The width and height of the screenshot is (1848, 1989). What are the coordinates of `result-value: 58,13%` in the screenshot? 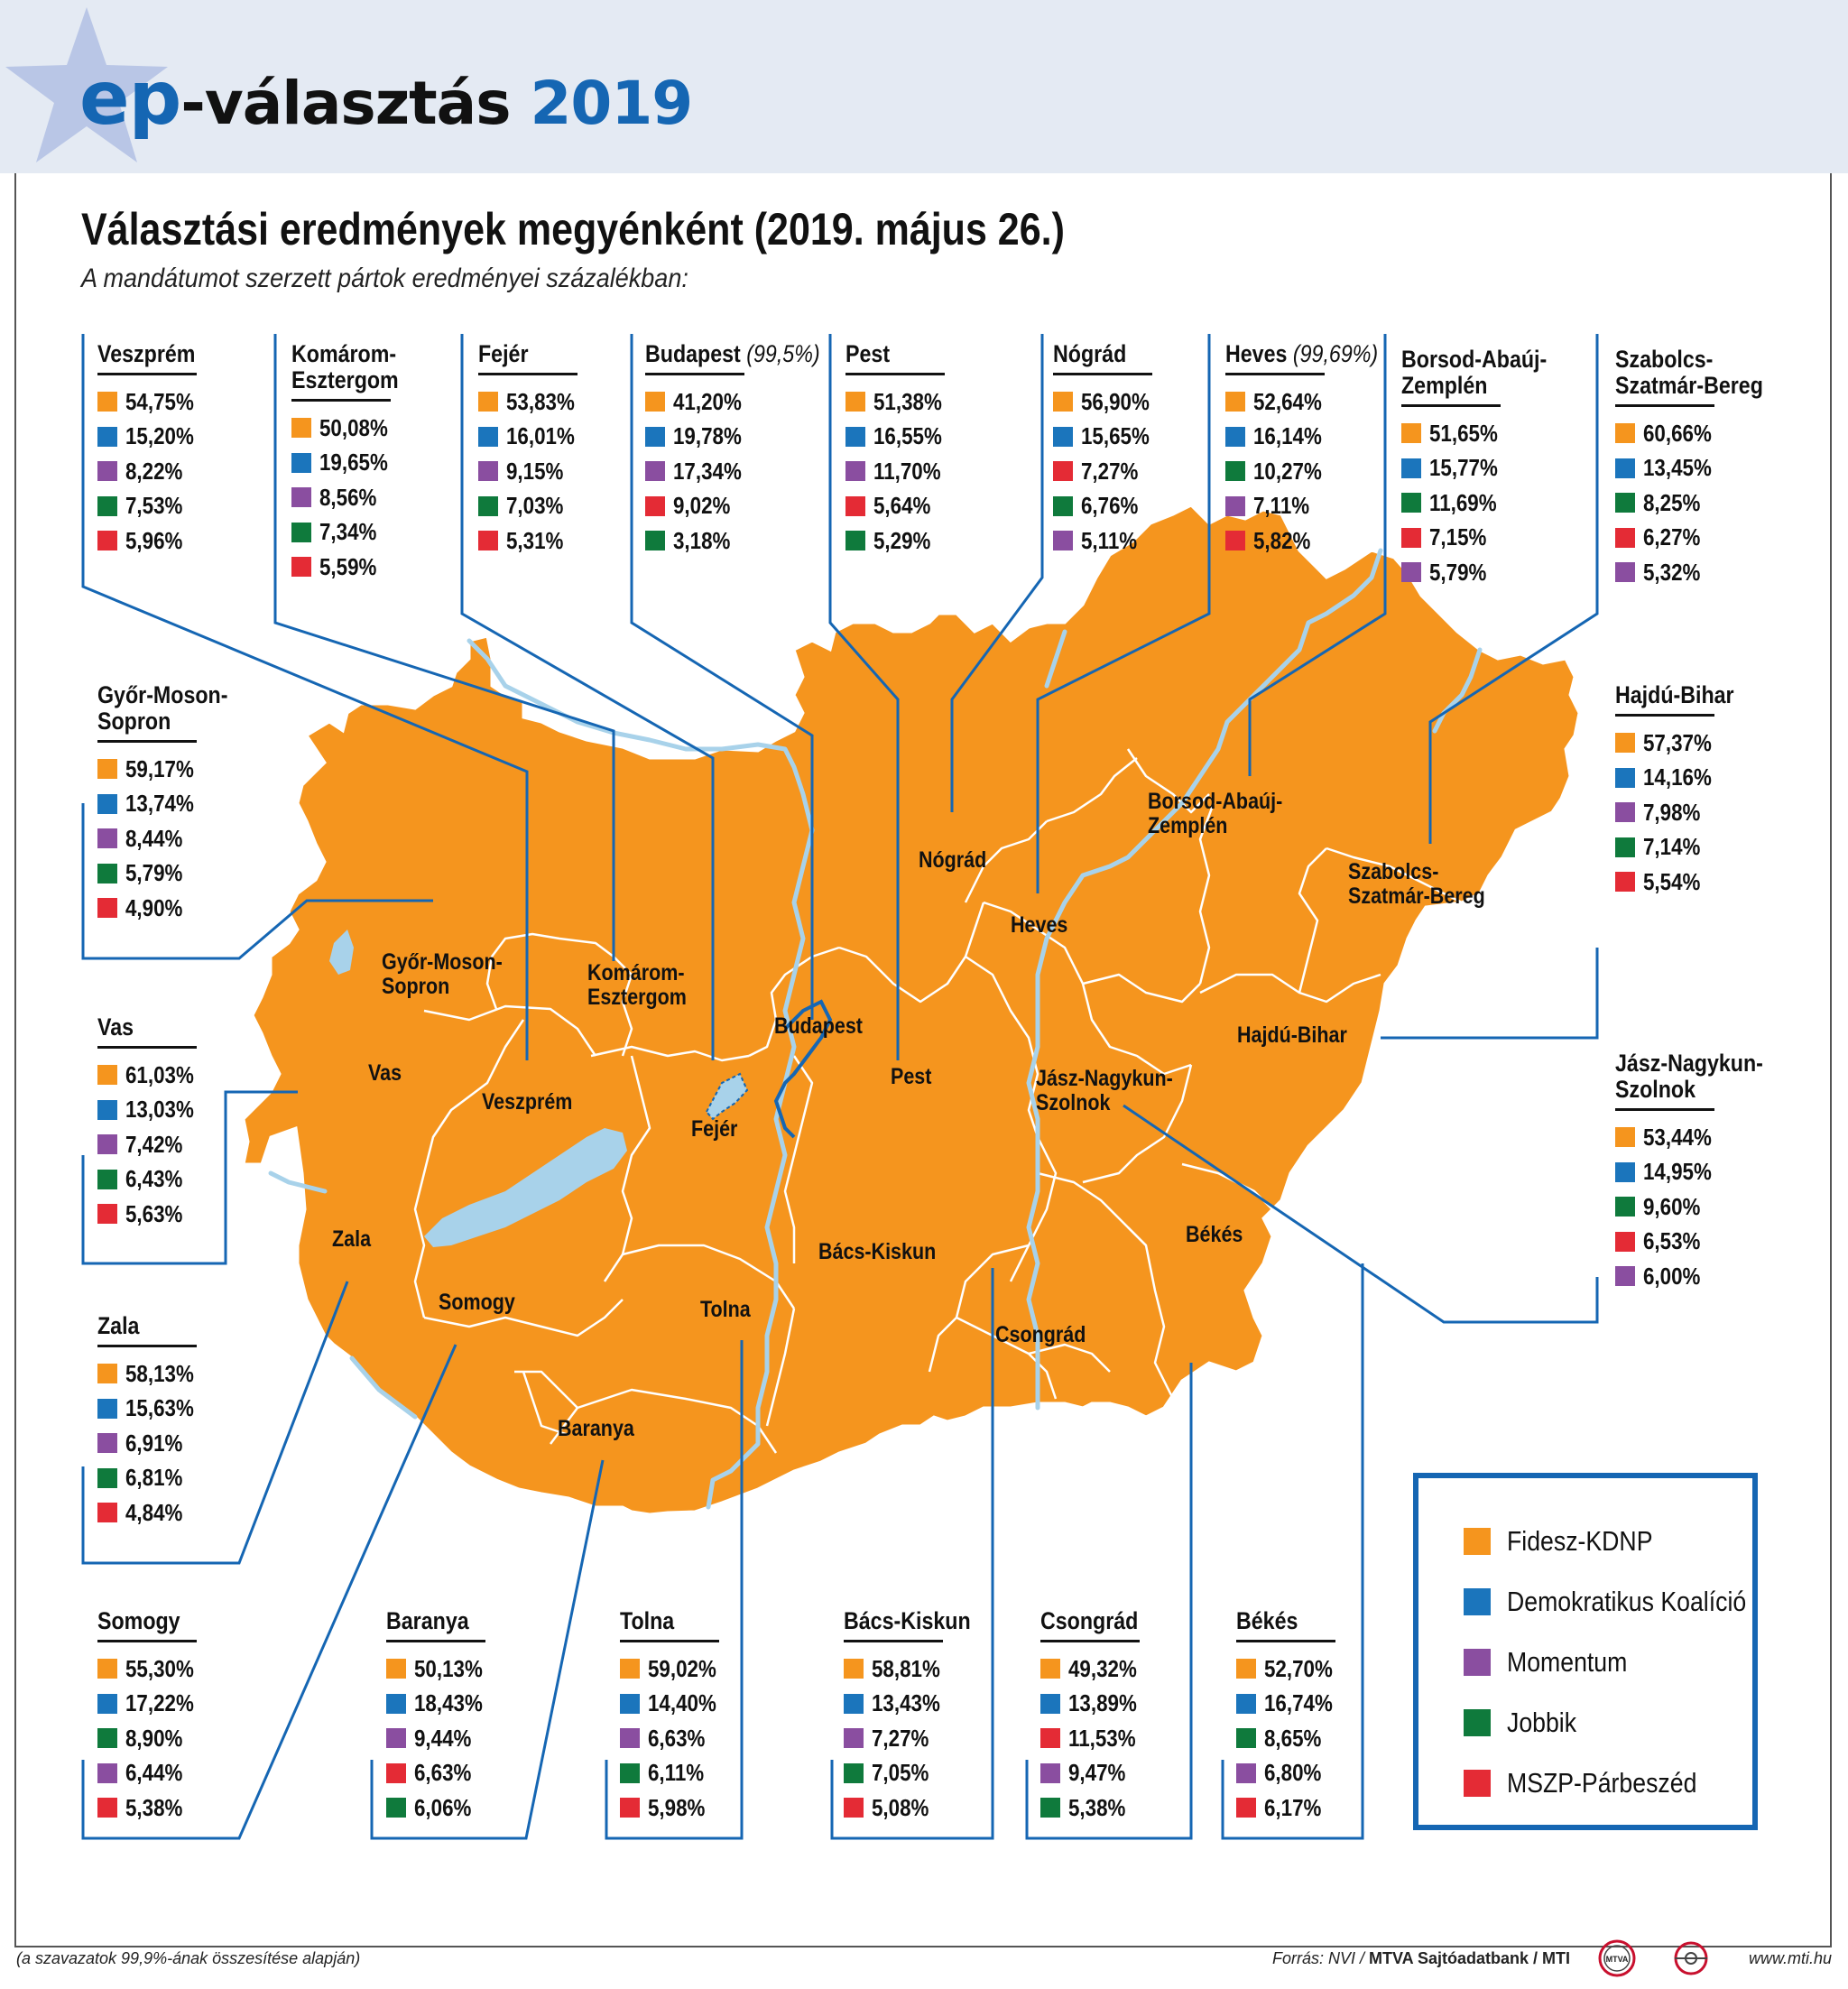 It's located at (159, 1373).